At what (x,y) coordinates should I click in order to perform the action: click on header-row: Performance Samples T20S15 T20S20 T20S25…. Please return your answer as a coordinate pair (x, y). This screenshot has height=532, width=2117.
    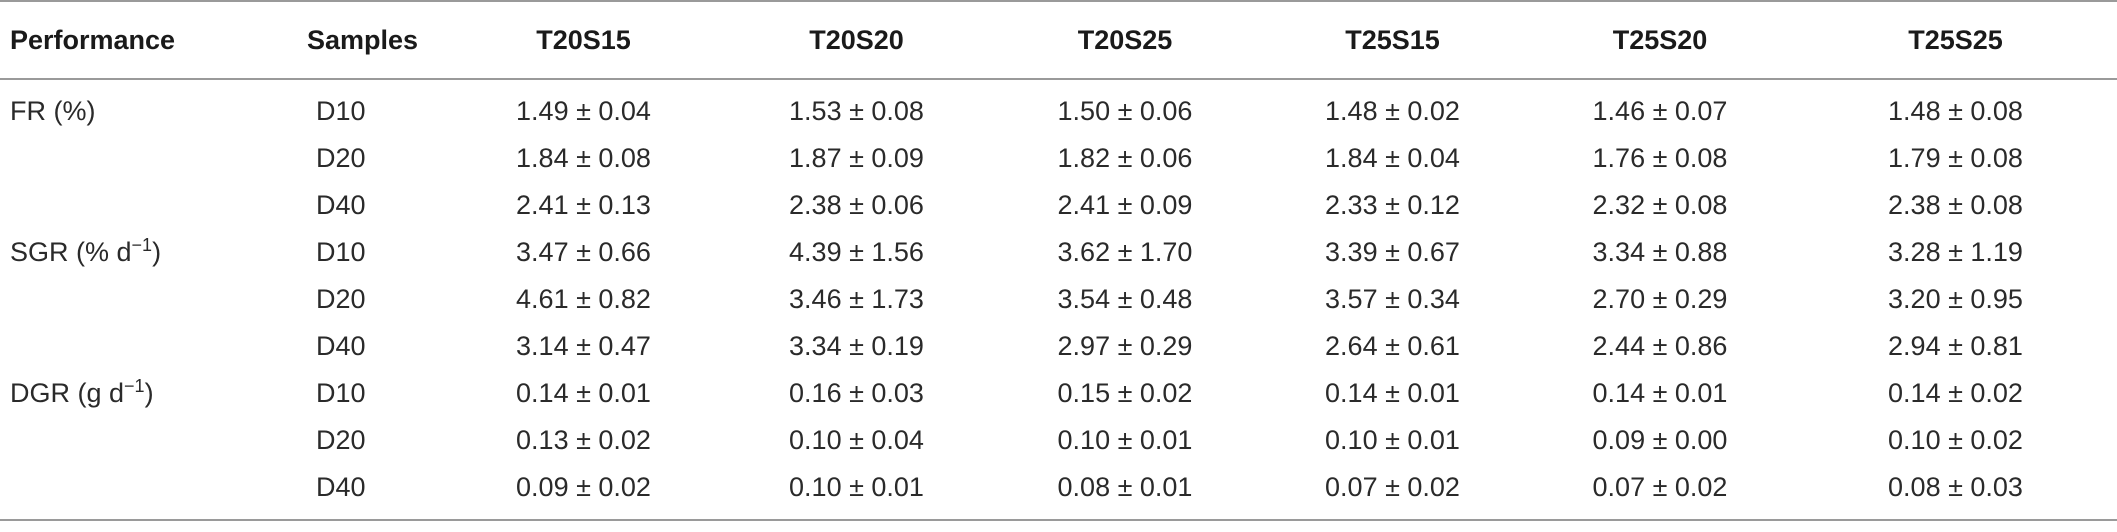
    Looking at the image, I should click on (1058, 40).